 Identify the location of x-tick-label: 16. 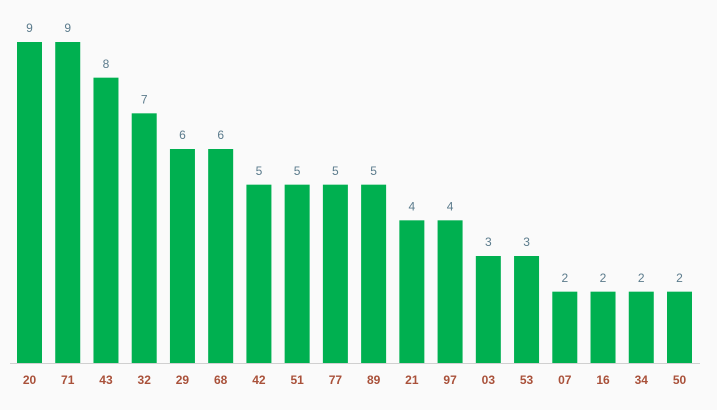
(603, 380).